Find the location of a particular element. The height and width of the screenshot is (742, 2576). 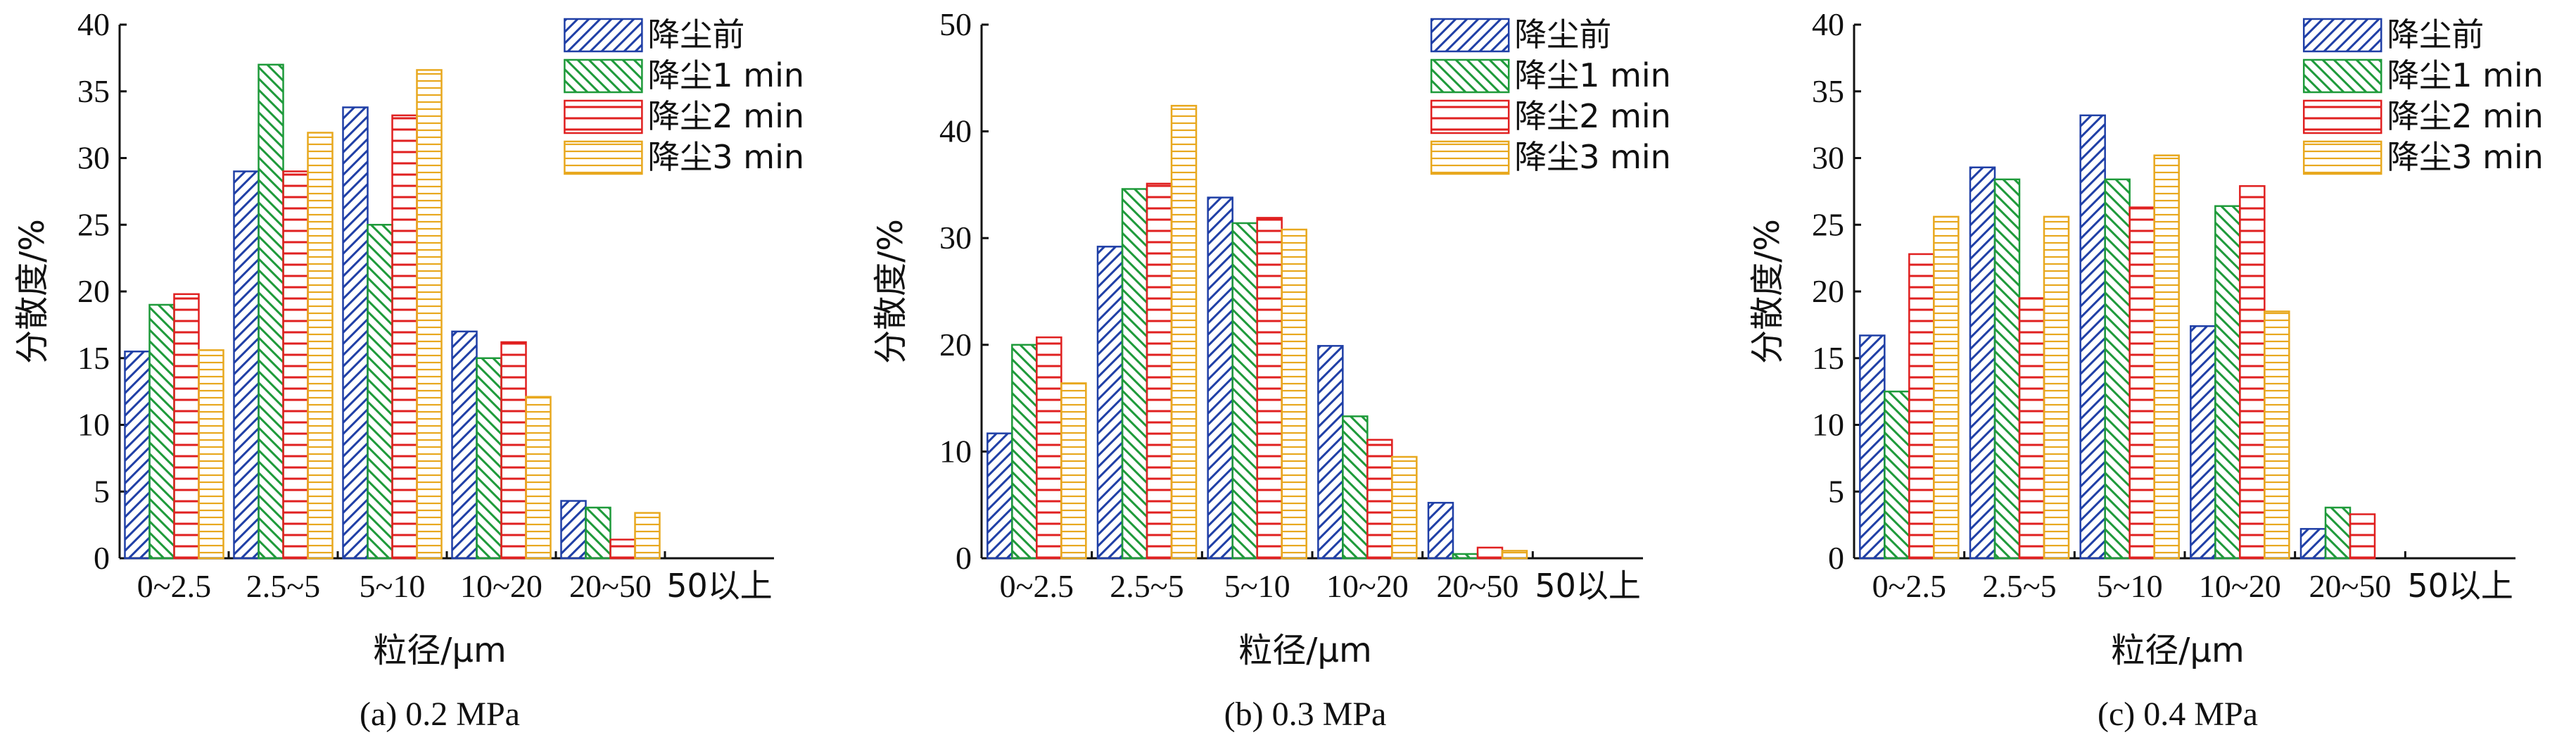

y-axis-label: 分散度/% is located at coordinates (32, 291).